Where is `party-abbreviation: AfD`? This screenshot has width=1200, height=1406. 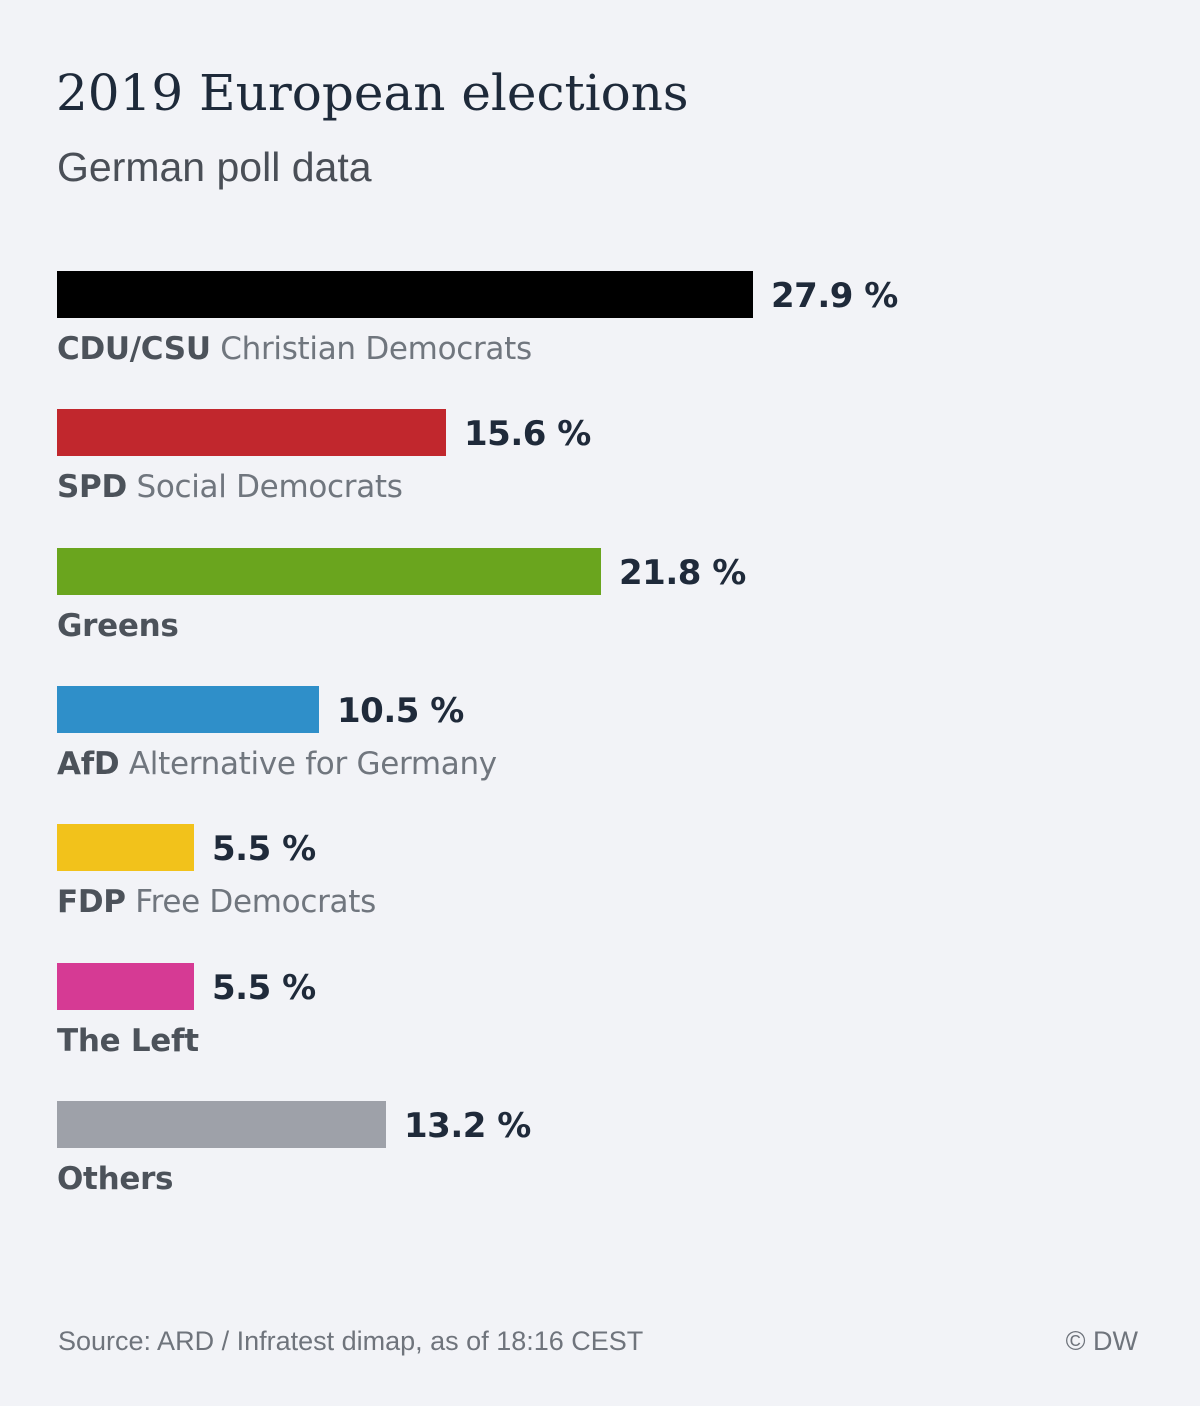
party-abbreviation: AfD is located at coordinates (88, 763).